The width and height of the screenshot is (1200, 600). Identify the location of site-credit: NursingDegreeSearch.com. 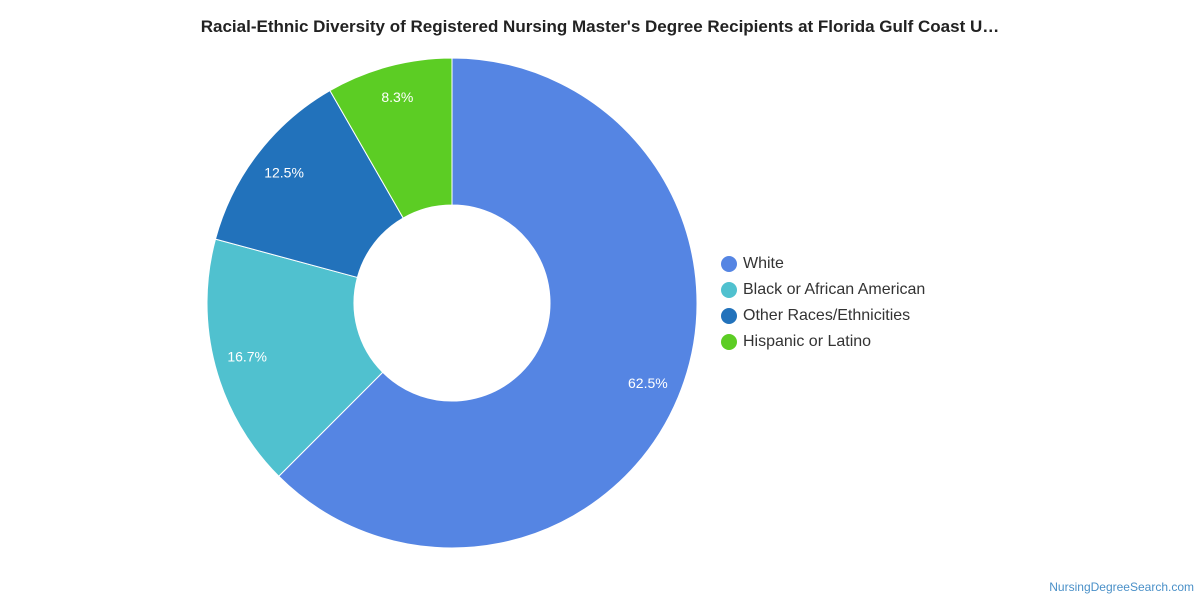
(1121, 587).